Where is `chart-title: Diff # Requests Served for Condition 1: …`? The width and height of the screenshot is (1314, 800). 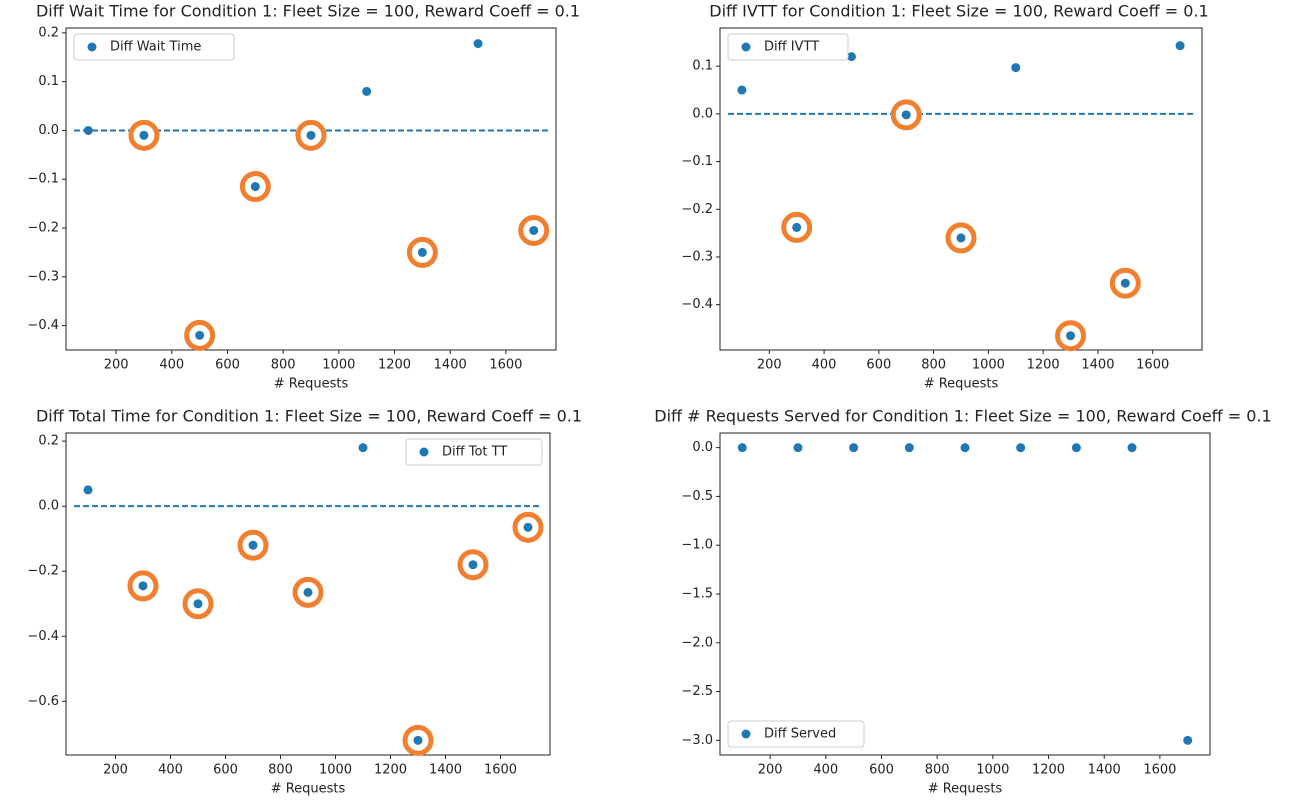 chart-title: Diff # Requests Served for Condition 1: … is located at coordinates (962, 416).